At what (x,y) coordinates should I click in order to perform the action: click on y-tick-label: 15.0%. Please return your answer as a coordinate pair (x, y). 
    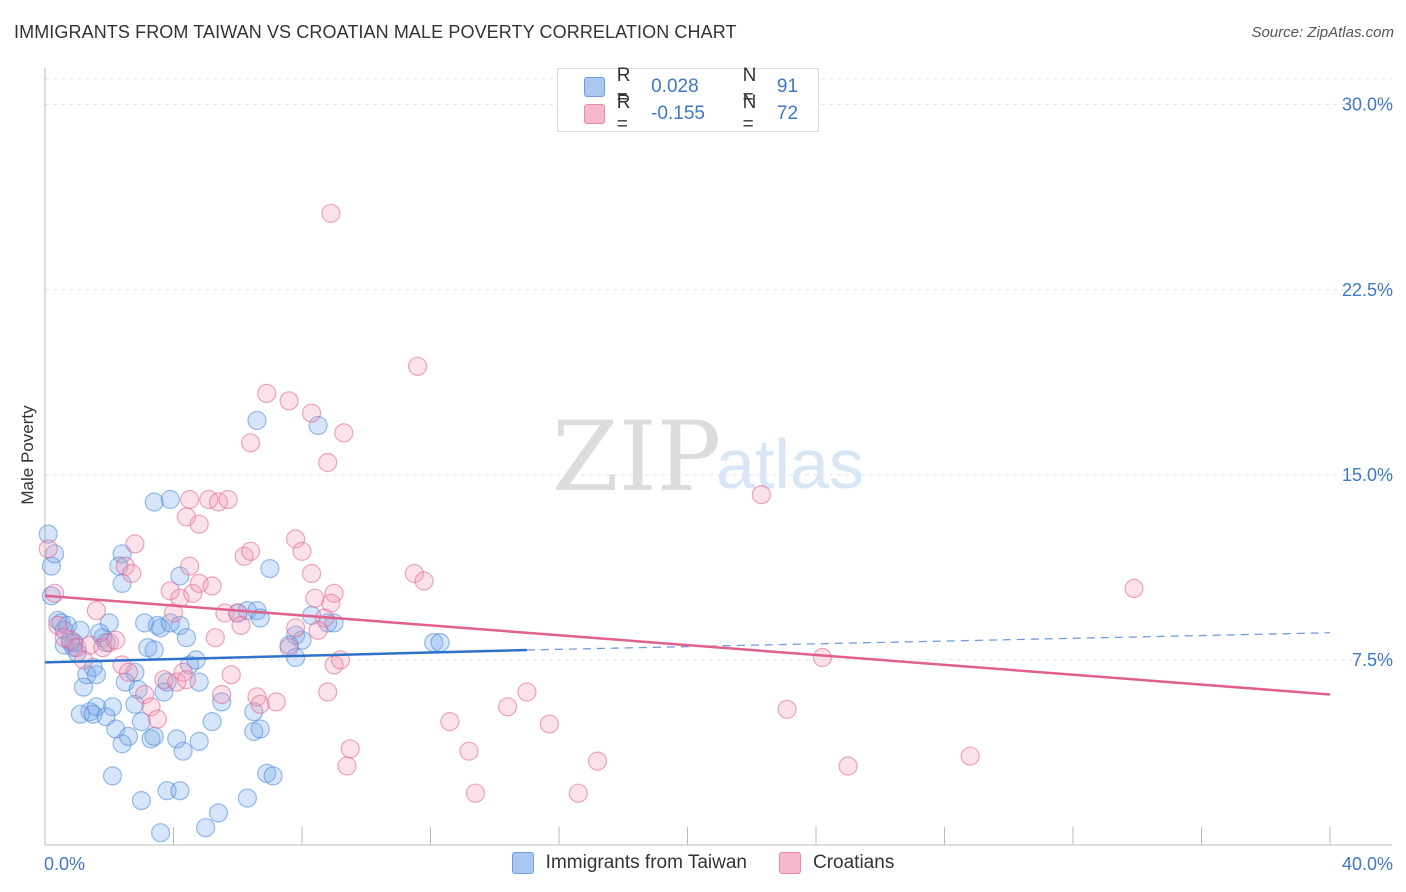
    Looking at the image, I should click on (1367, 475).